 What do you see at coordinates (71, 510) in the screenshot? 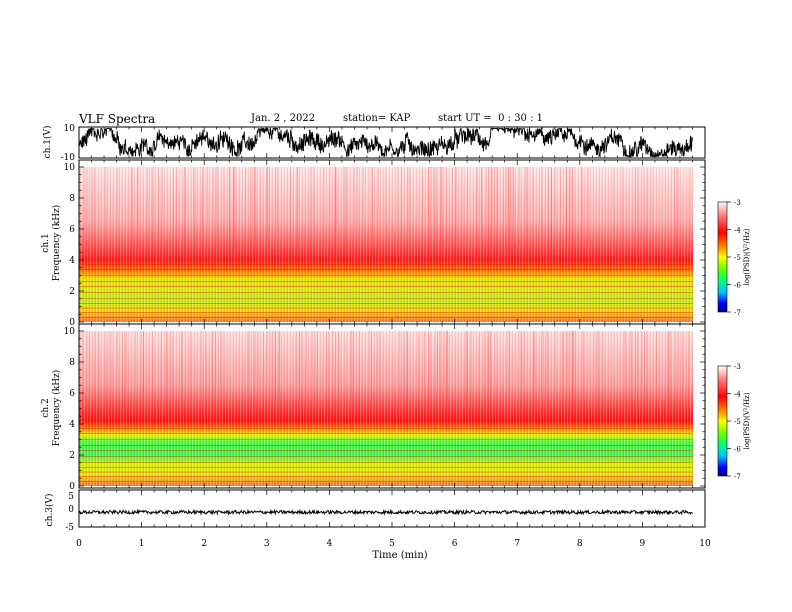
I see `wave3-ytick-0: 0` at bounding box center [71, 510].